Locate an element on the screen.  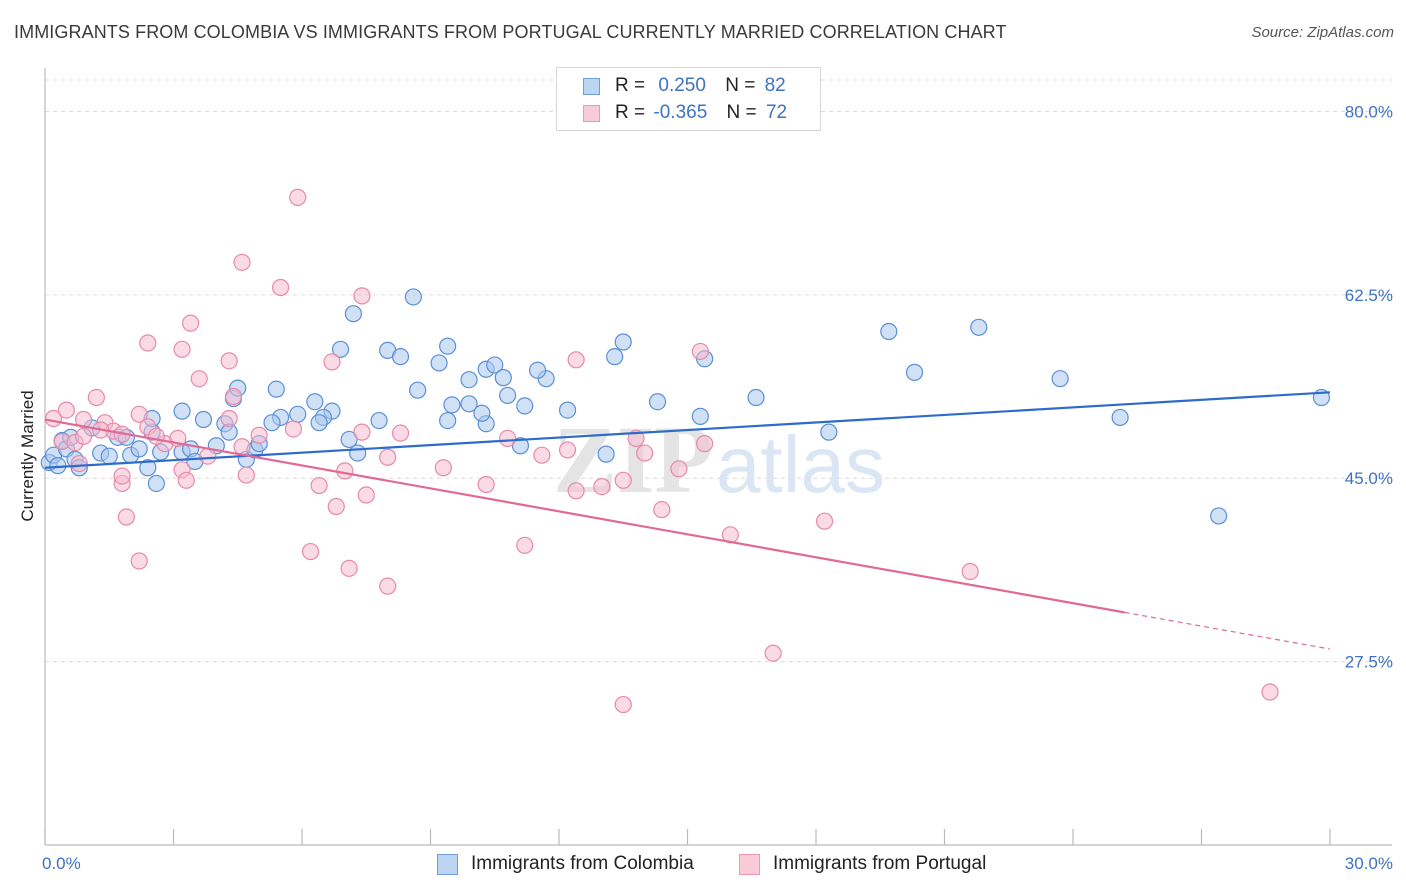
x-tick-label: 0.0% is located at coordinates (61, 863).